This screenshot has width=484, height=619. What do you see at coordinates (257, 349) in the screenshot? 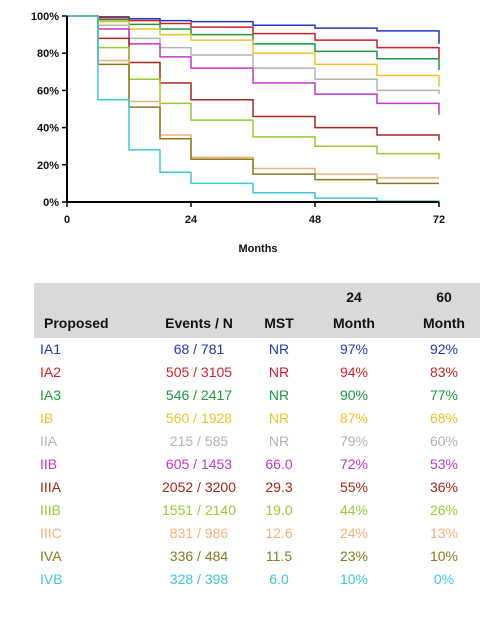
I see `table-row: IA1 68 / 781 NR 97% 92%` at bounding box center [257, 349].